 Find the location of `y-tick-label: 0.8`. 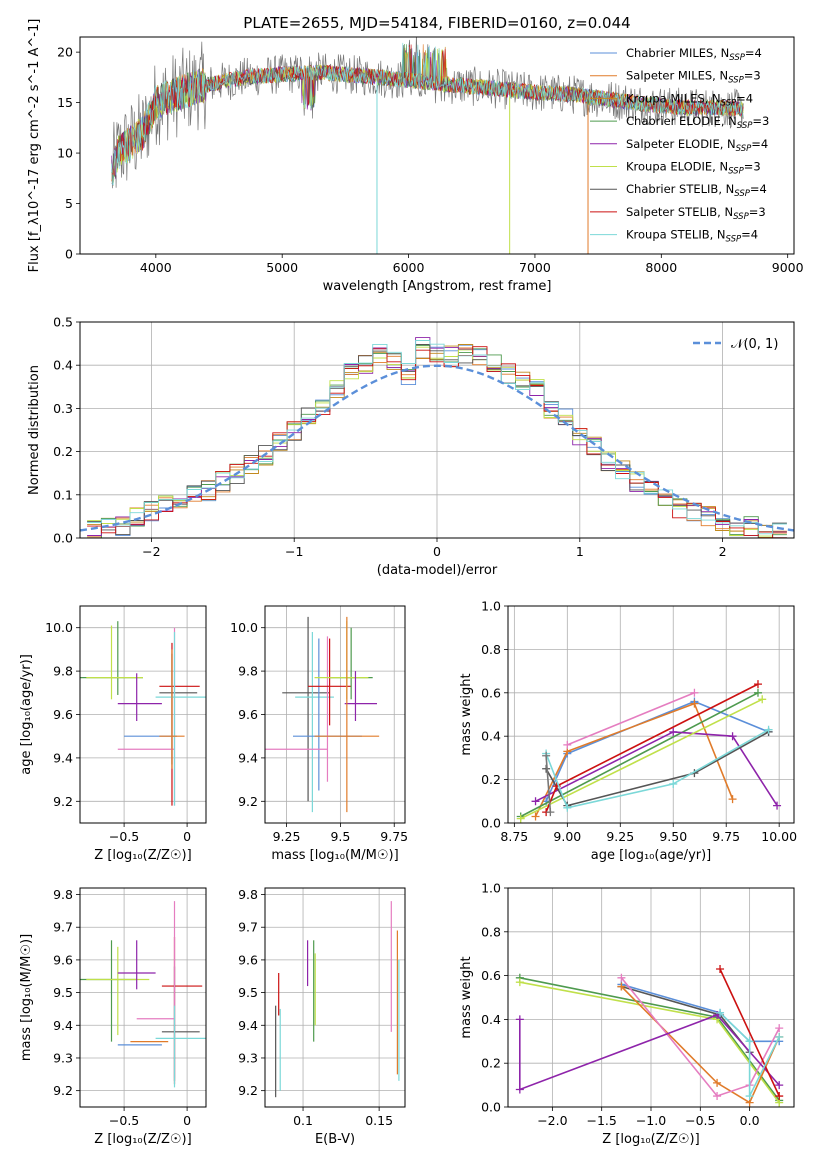

y-tick-label: 0.8 is located at coordinates (491, 649).